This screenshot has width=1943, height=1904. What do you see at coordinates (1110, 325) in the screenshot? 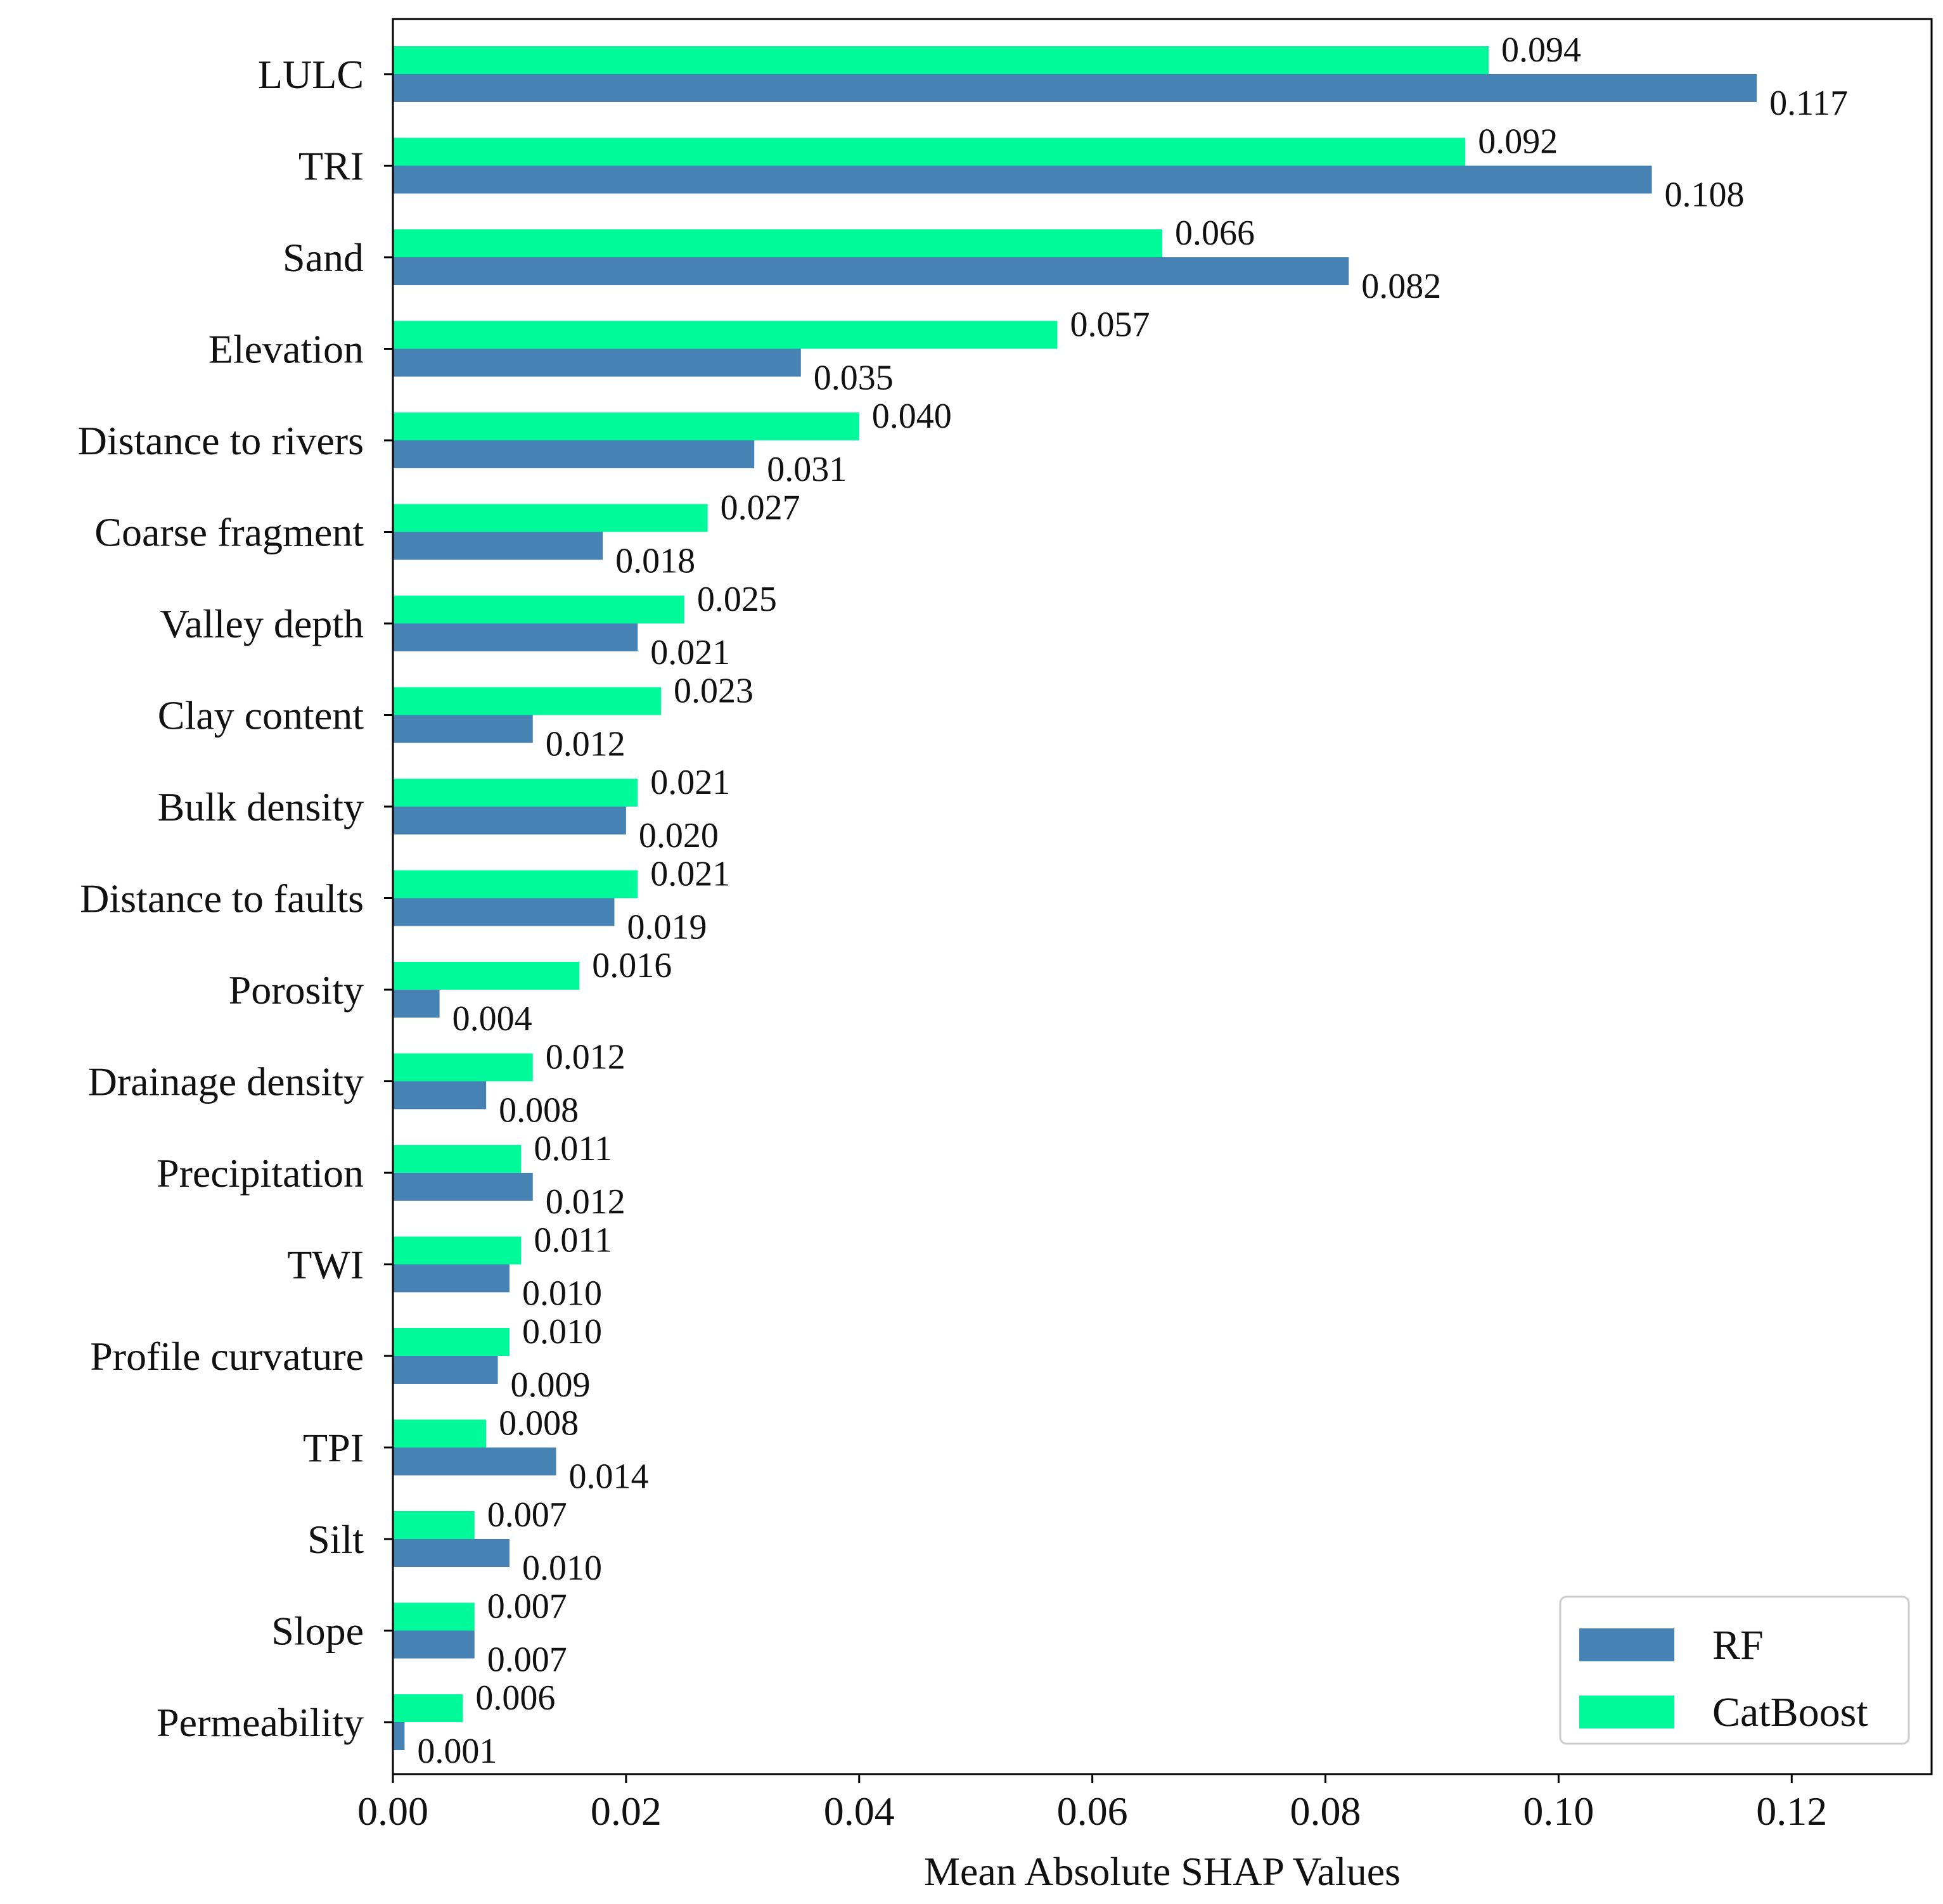
I see `value-label-catboost-elevation: 0.057` at bounding box center [1110, 325].